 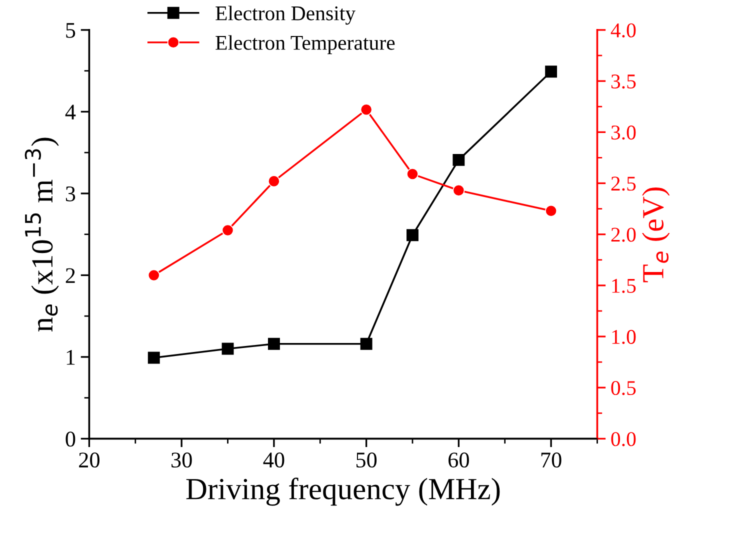 I want to click on y2-tick-label: 4.0, so click(x=623, y=30).